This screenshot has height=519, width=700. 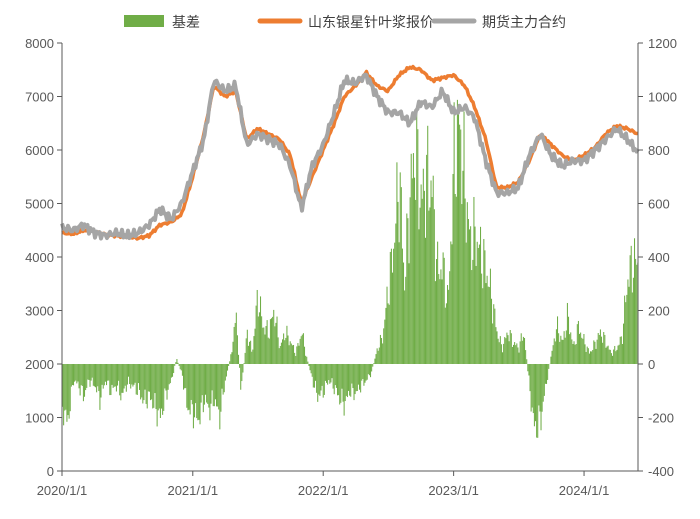 I want to click on x-tick-label: 2023/1/1, so click(x=453, y=490).